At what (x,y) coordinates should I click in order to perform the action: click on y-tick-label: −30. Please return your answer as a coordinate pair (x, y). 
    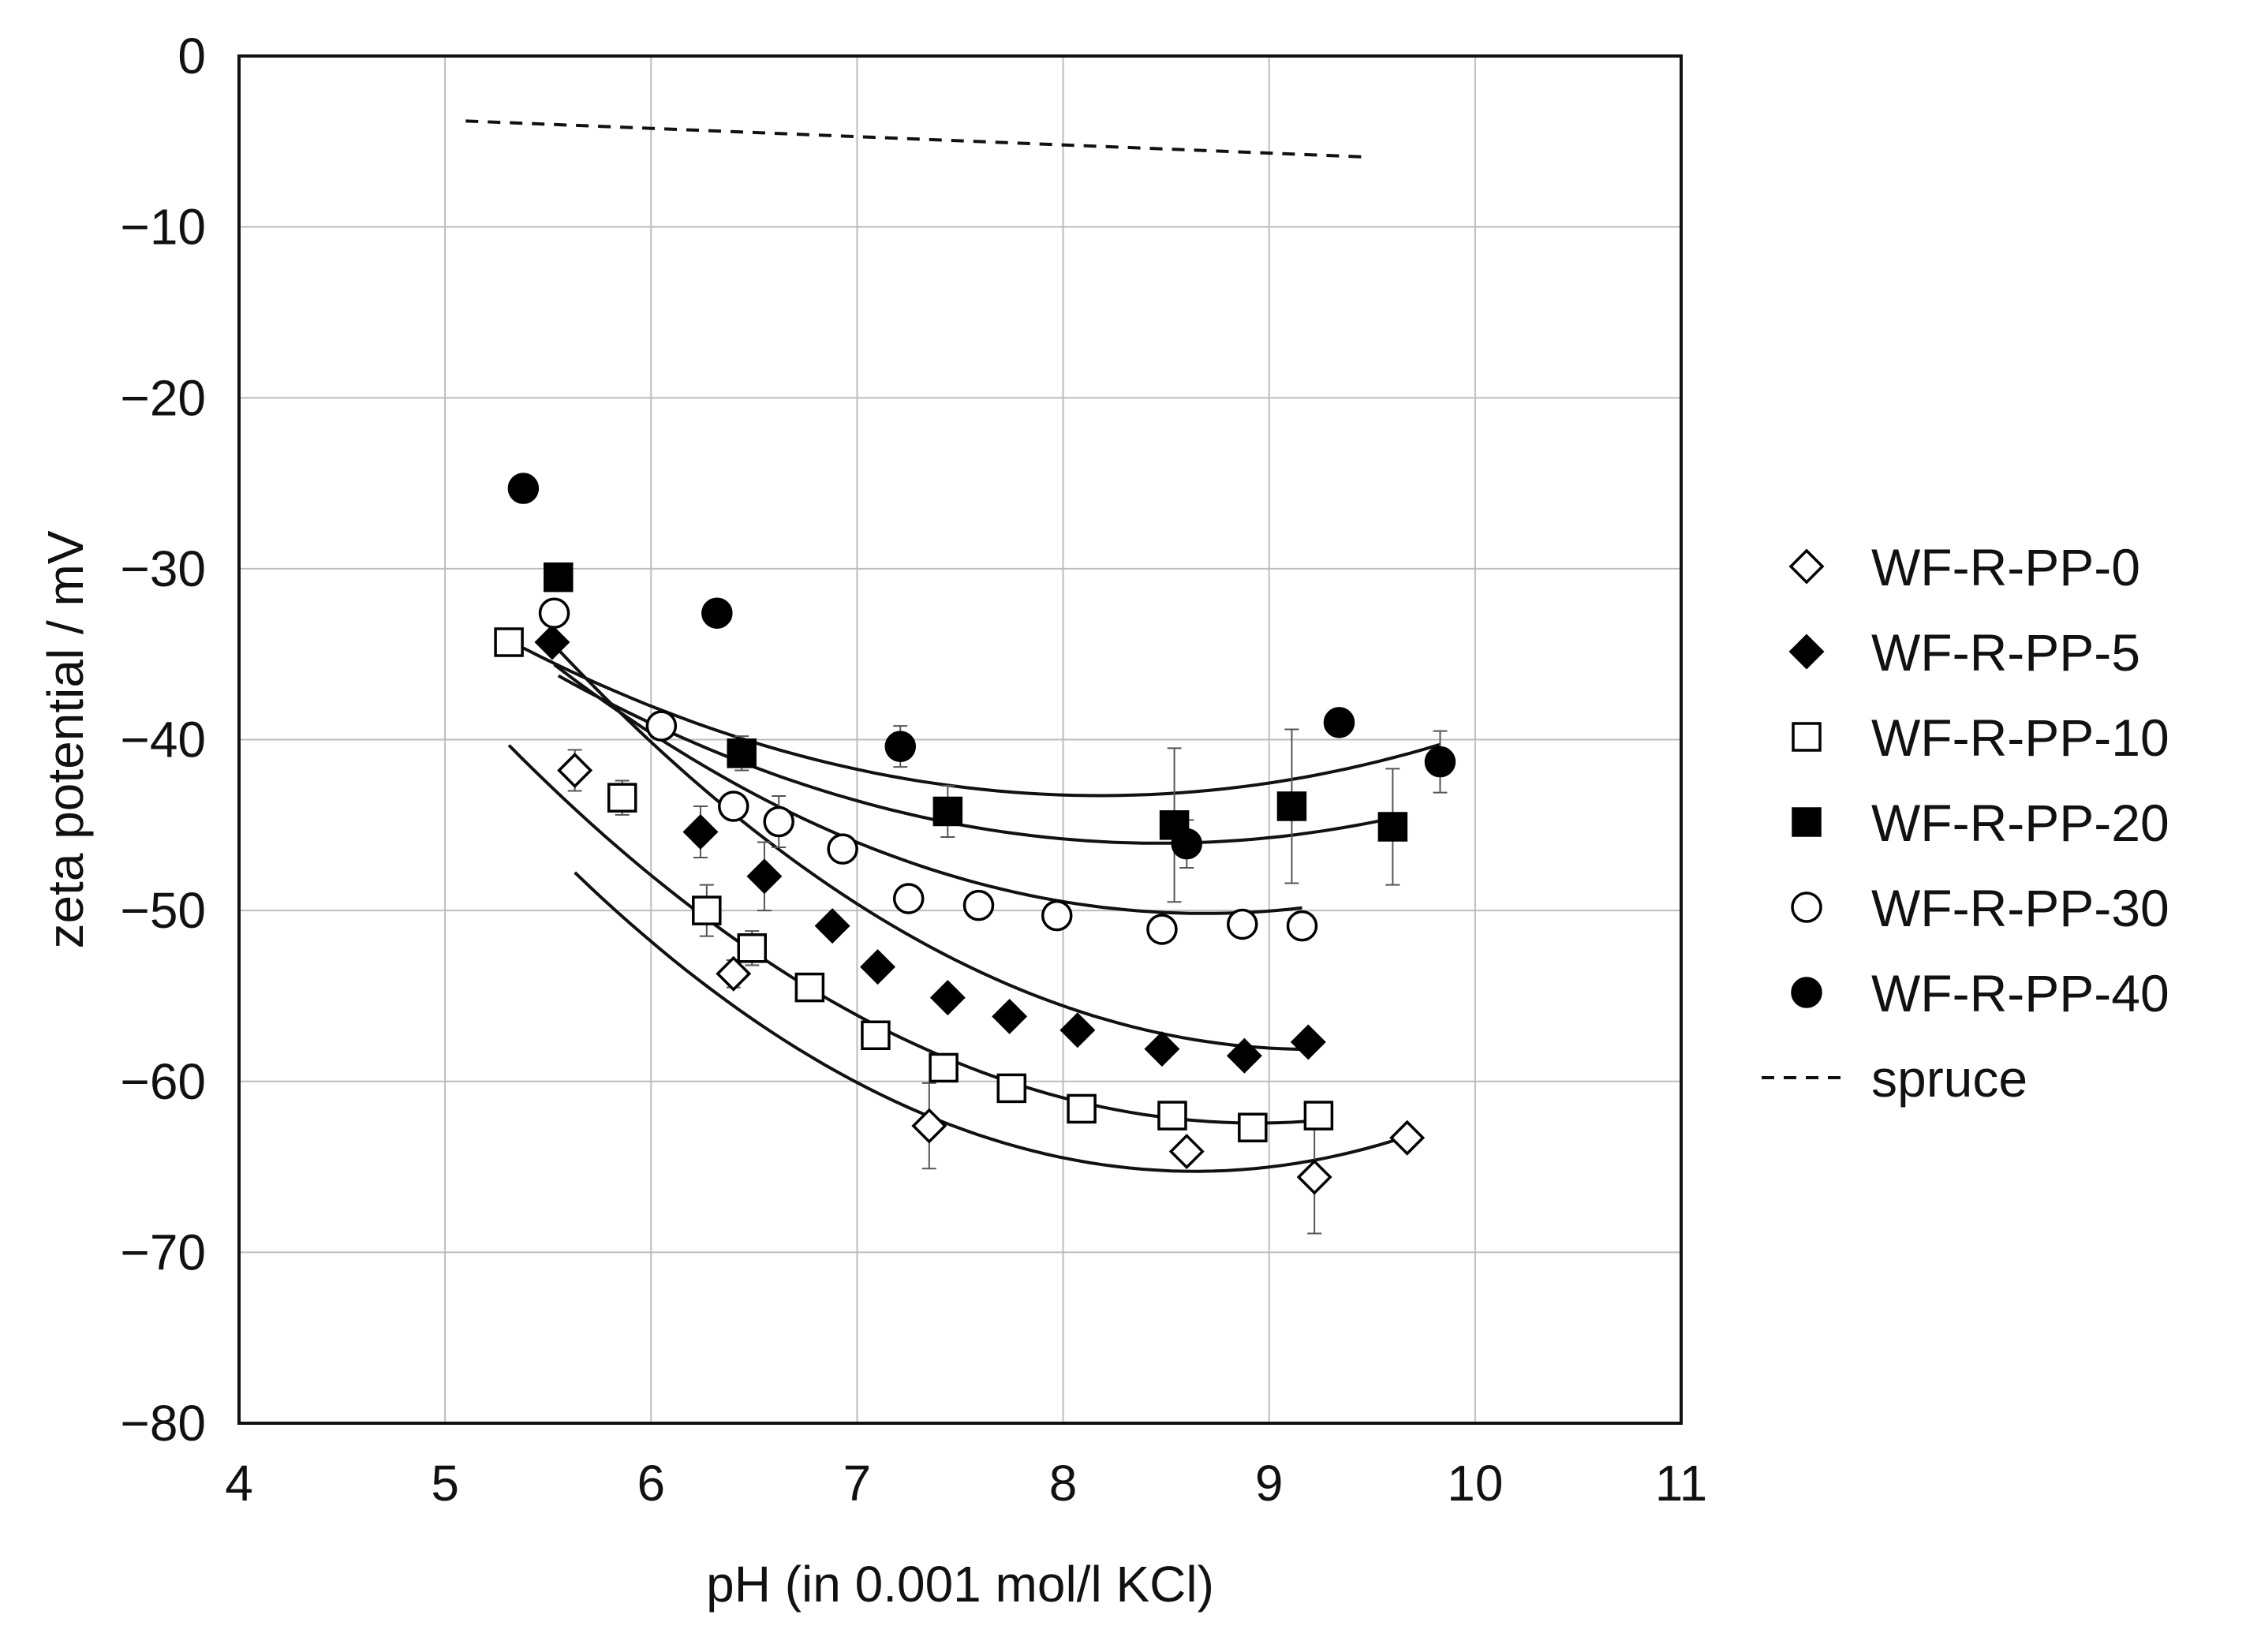
    Looking at the image, I should click on (163, 568).